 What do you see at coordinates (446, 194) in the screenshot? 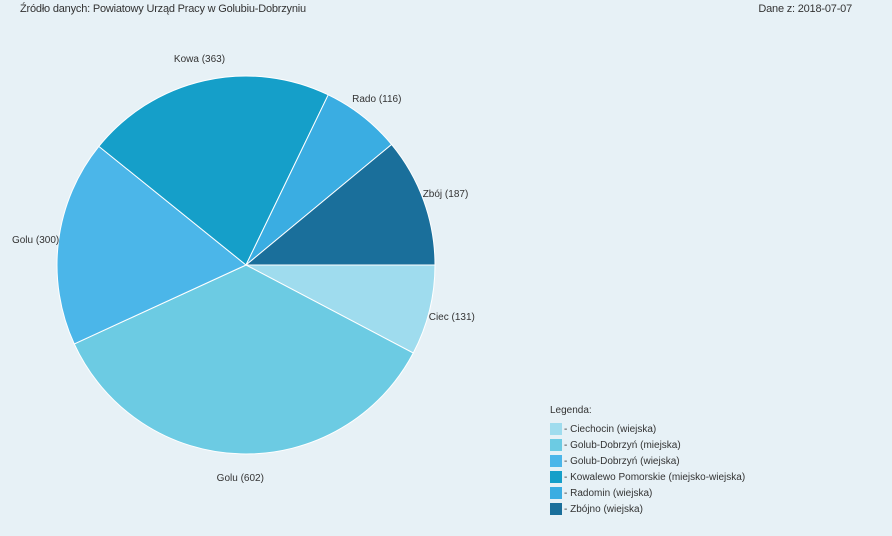
I see `slice-label: Zbój (187)` at bounding box center [446, 194].